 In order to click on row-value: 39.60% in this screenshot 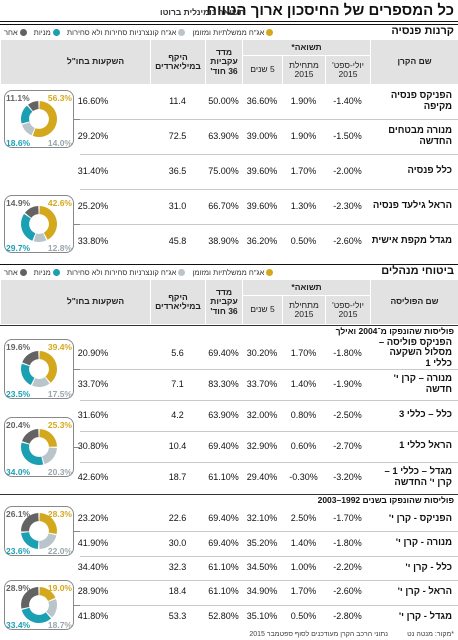, I will do `click(262, 170)`.